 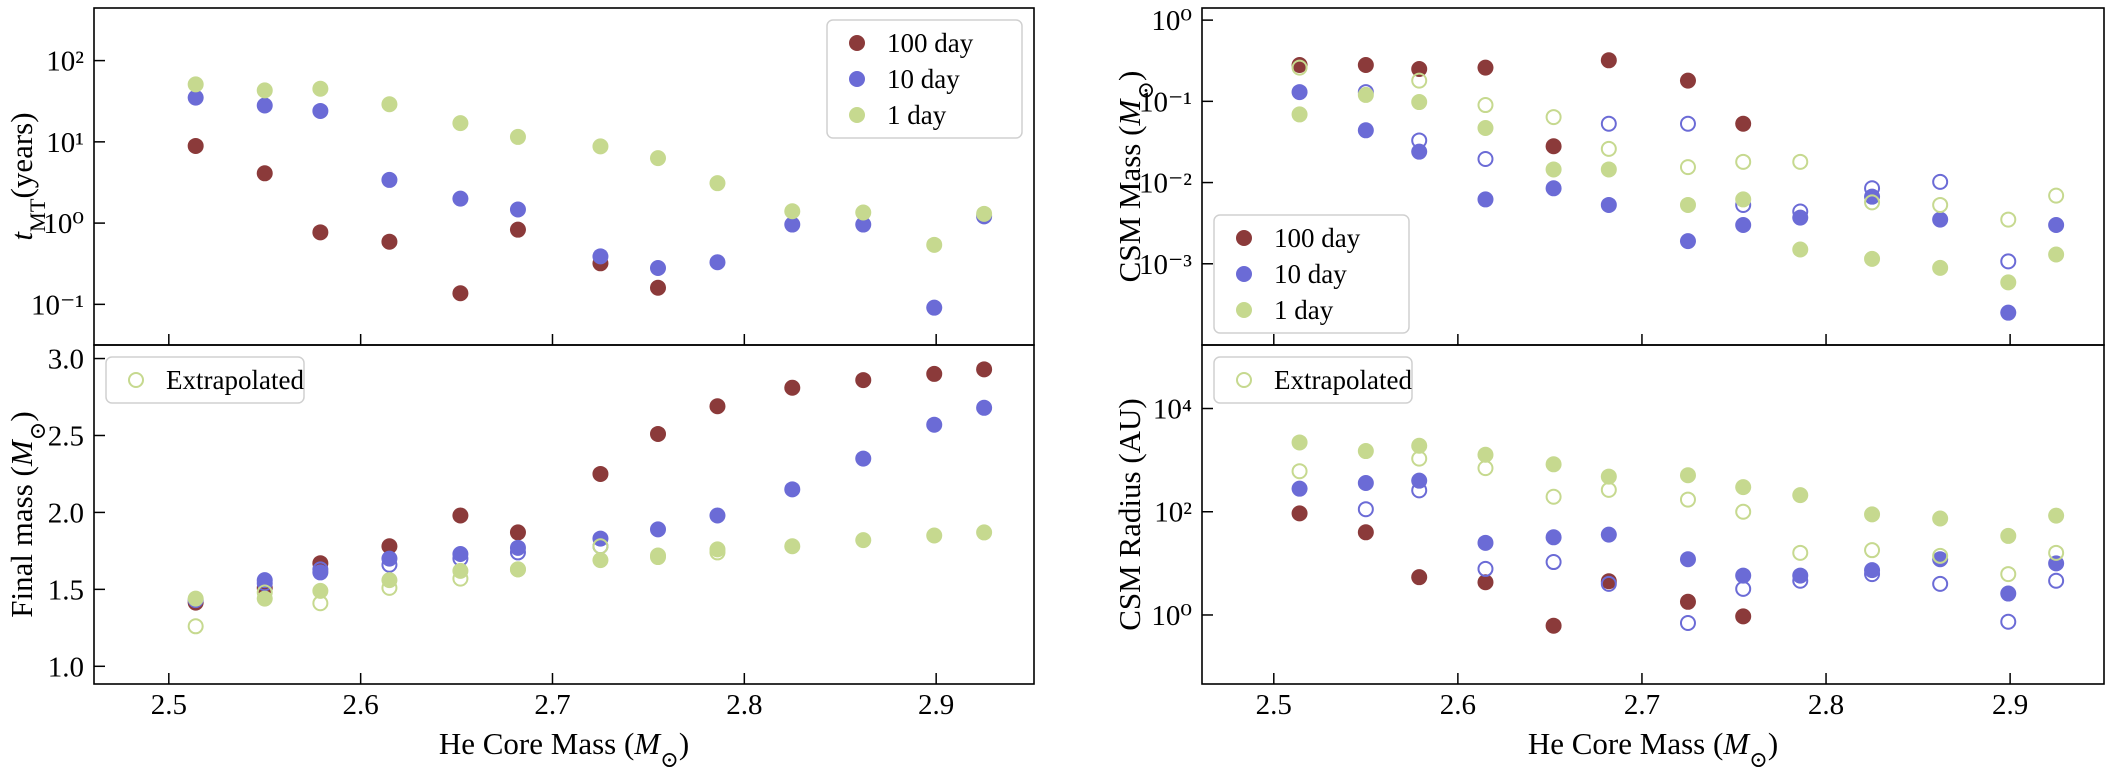 What do you see at coordinates (647, 743) in the screenshot?
I see `label-part: M` at bounding box center [647, 743].